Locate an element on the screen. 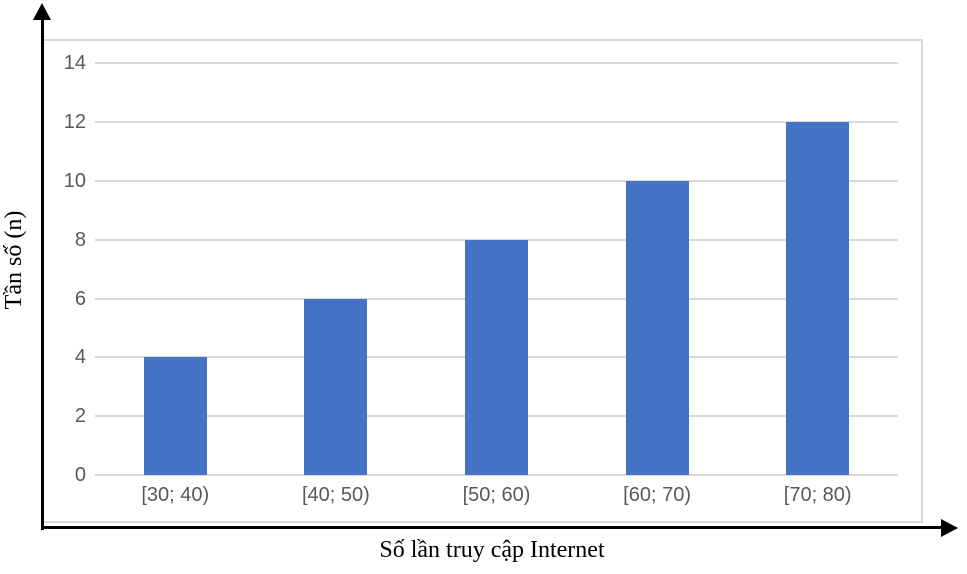 Image resolution: width=967 pixels, height=574 pixels. bar-[30; 40) is located at coordinates (175, 416).